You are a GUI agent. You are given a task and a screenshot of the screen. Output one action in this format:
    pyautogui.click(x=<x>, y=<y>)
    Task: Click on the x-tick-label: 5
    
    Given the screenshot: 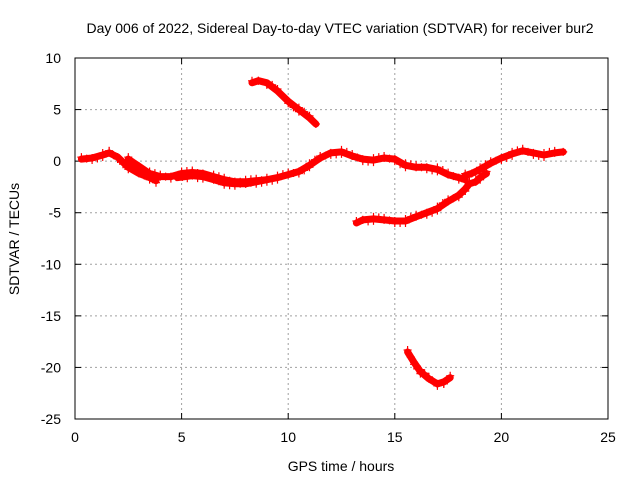 What is the action you would take?
    pyautogui.click(x=182, y=437)
    